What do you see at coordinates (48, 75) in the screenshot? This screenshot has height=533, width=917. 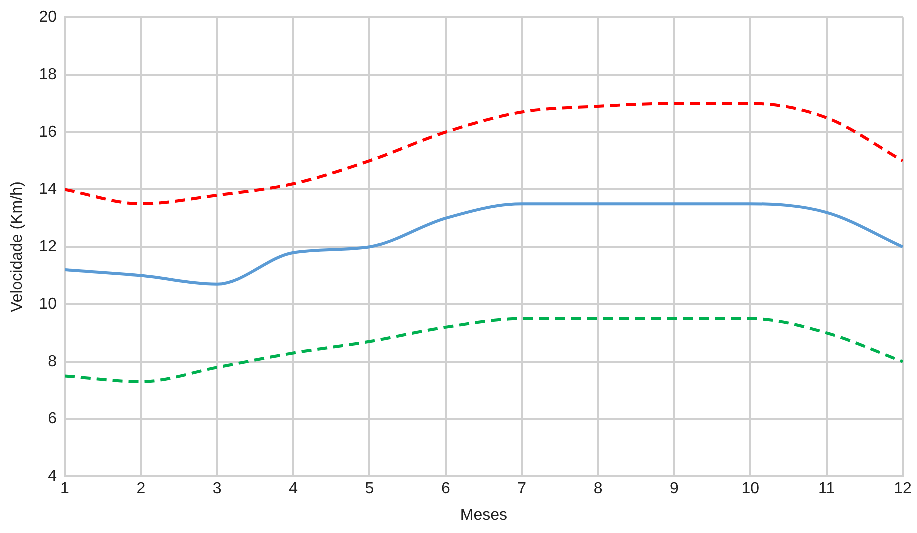 I see `y-tick-label: 18` at bounding box center [48, 75].